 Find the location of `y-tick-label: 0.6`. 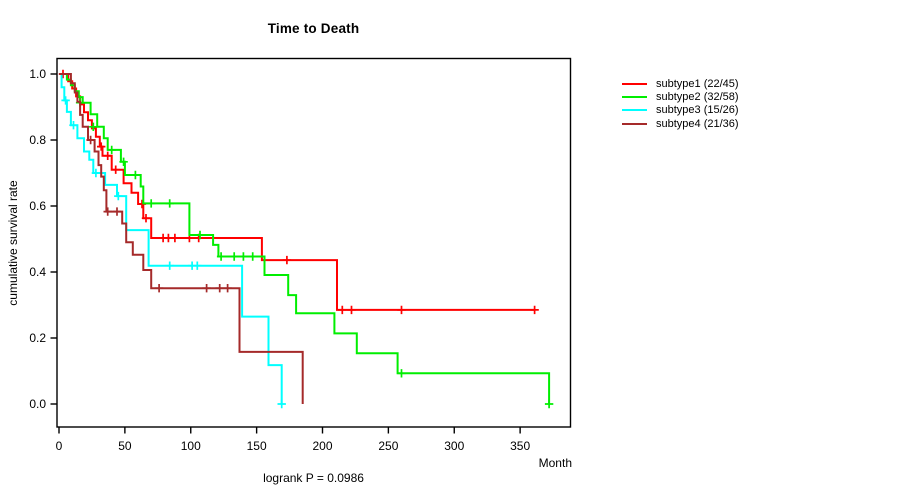

y-tick-label: 0.6 is located at coordinates (37, 206).